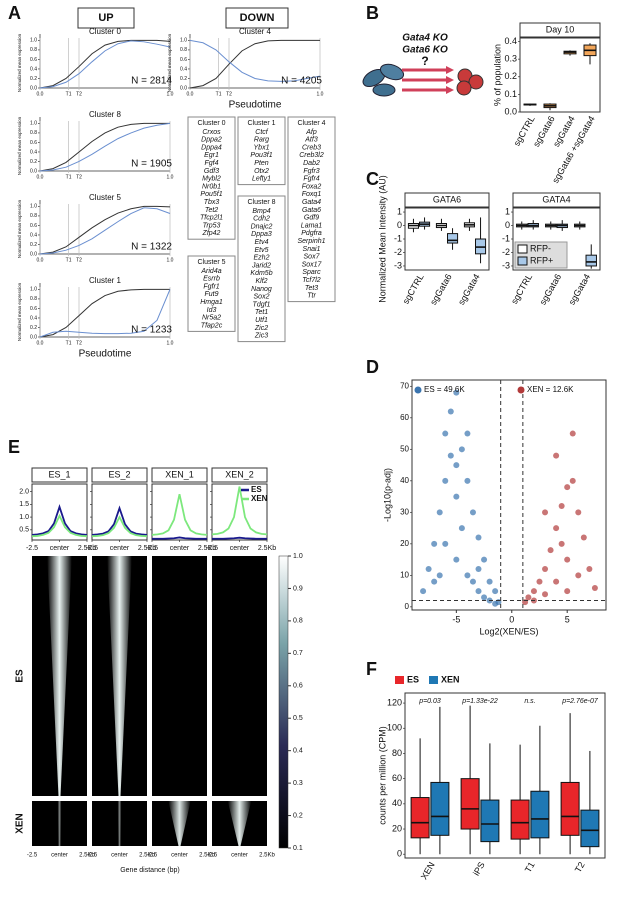  What do you see at coordinates (506, 238) in the screenshot?
I see `y-tick-label: -1` at bounding box center [506, 238].